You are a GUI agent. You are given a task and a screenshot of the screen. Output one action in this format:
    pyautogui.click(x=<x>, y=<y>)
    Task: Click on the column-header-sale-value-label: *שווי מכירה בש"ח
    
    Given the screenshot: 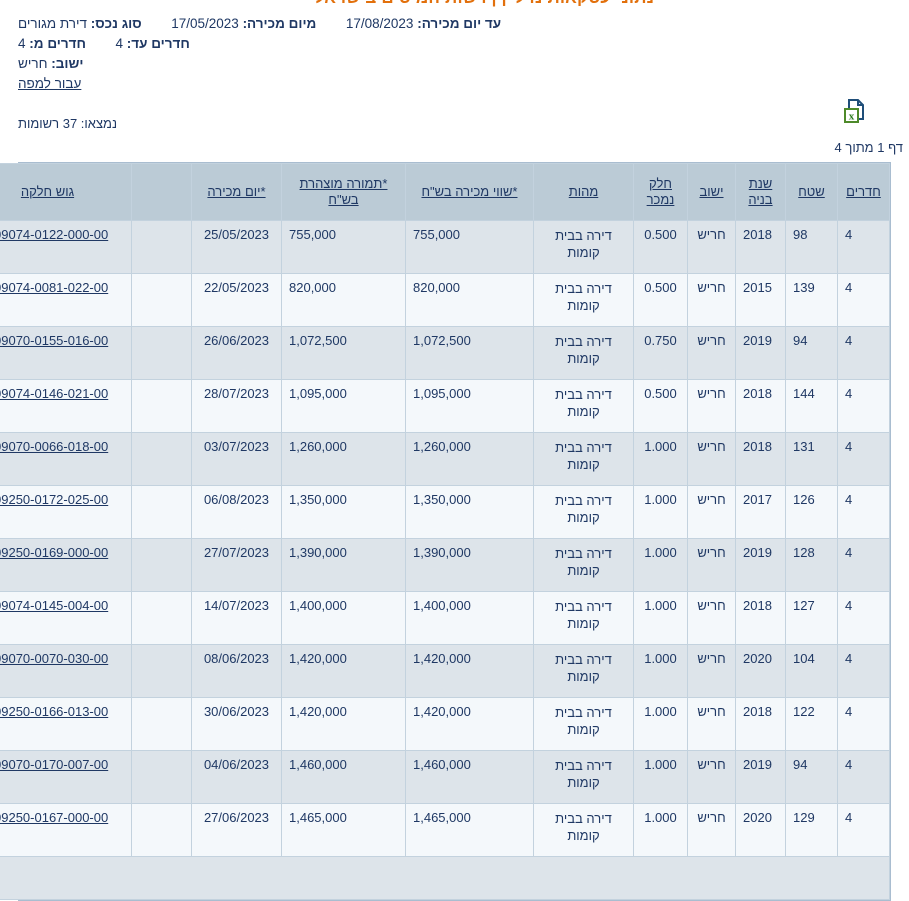 What is the action you would take?
    pyautogui.click(x=469, y=191)
    